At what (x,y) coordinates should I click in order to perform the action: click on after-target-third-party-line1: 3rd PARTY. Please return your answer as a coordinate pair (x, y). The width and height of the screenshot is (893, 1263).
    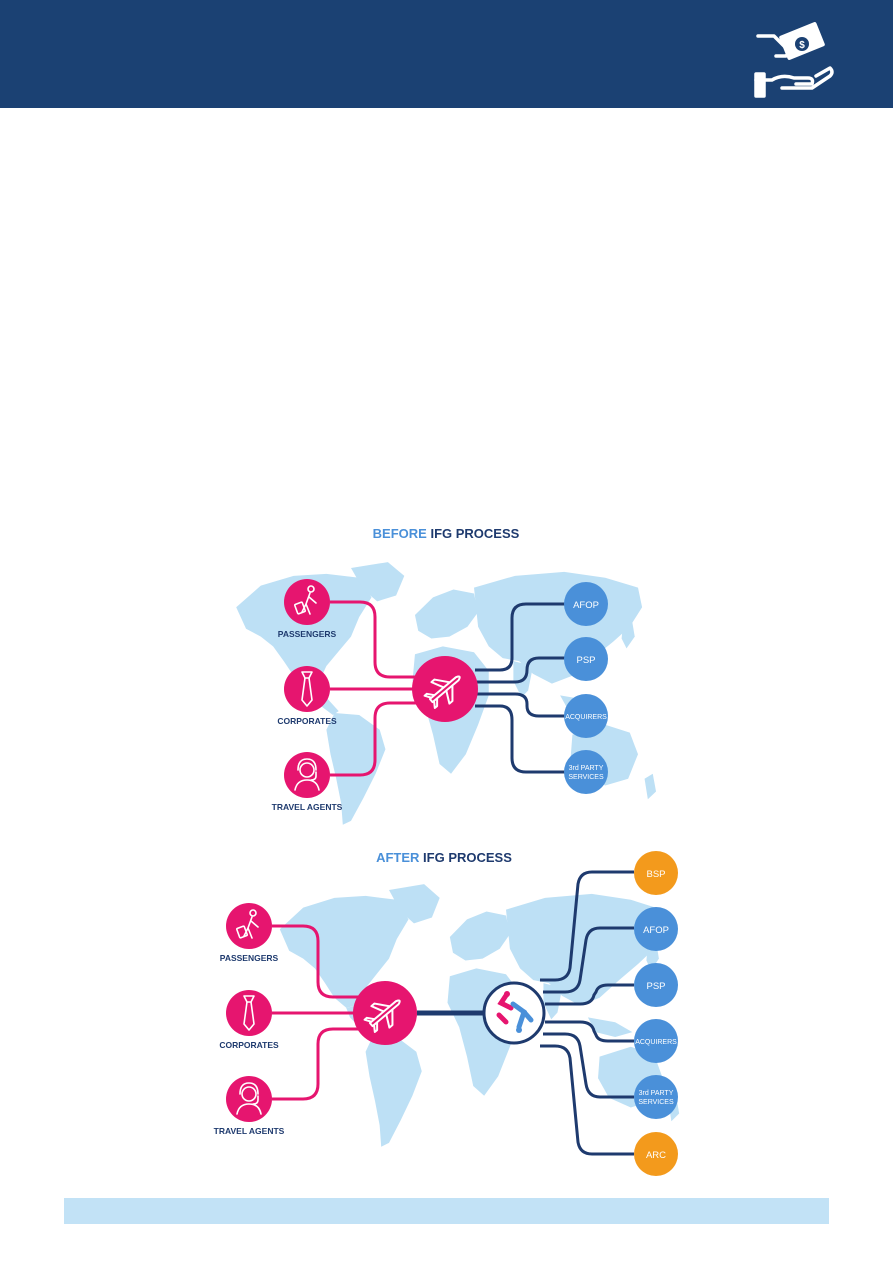
    Looking at the image, I should click on (656, 1093).